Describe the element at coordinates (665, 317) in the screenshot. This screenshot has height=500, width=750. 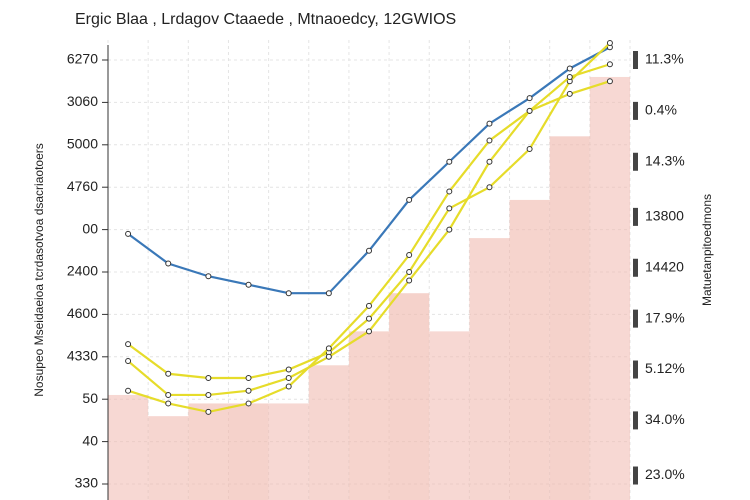
I see `y2-tick-label: 17.9%` at that location.